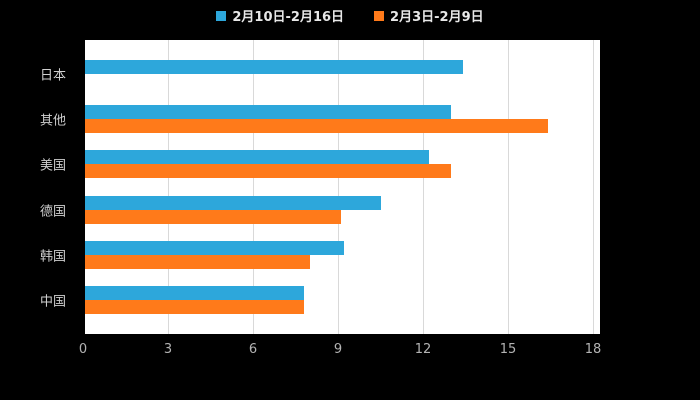 The width and height of the screenshot is (700, 400). Describe the element at coordinates (437, 17) in the screenshot. I see `legend-label-series-1: 2月3日-2月9日` at that location.